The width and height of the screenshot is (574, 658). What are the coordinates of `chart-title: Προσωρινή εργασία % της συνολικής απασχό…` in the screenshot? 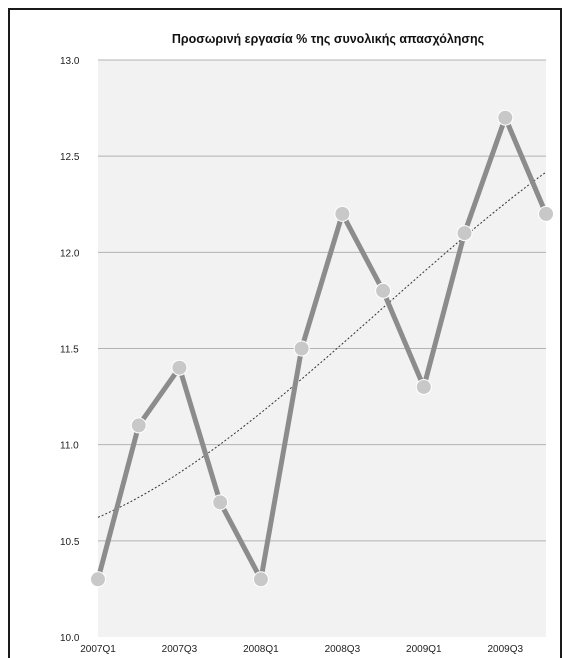 It's located at (328, 39).